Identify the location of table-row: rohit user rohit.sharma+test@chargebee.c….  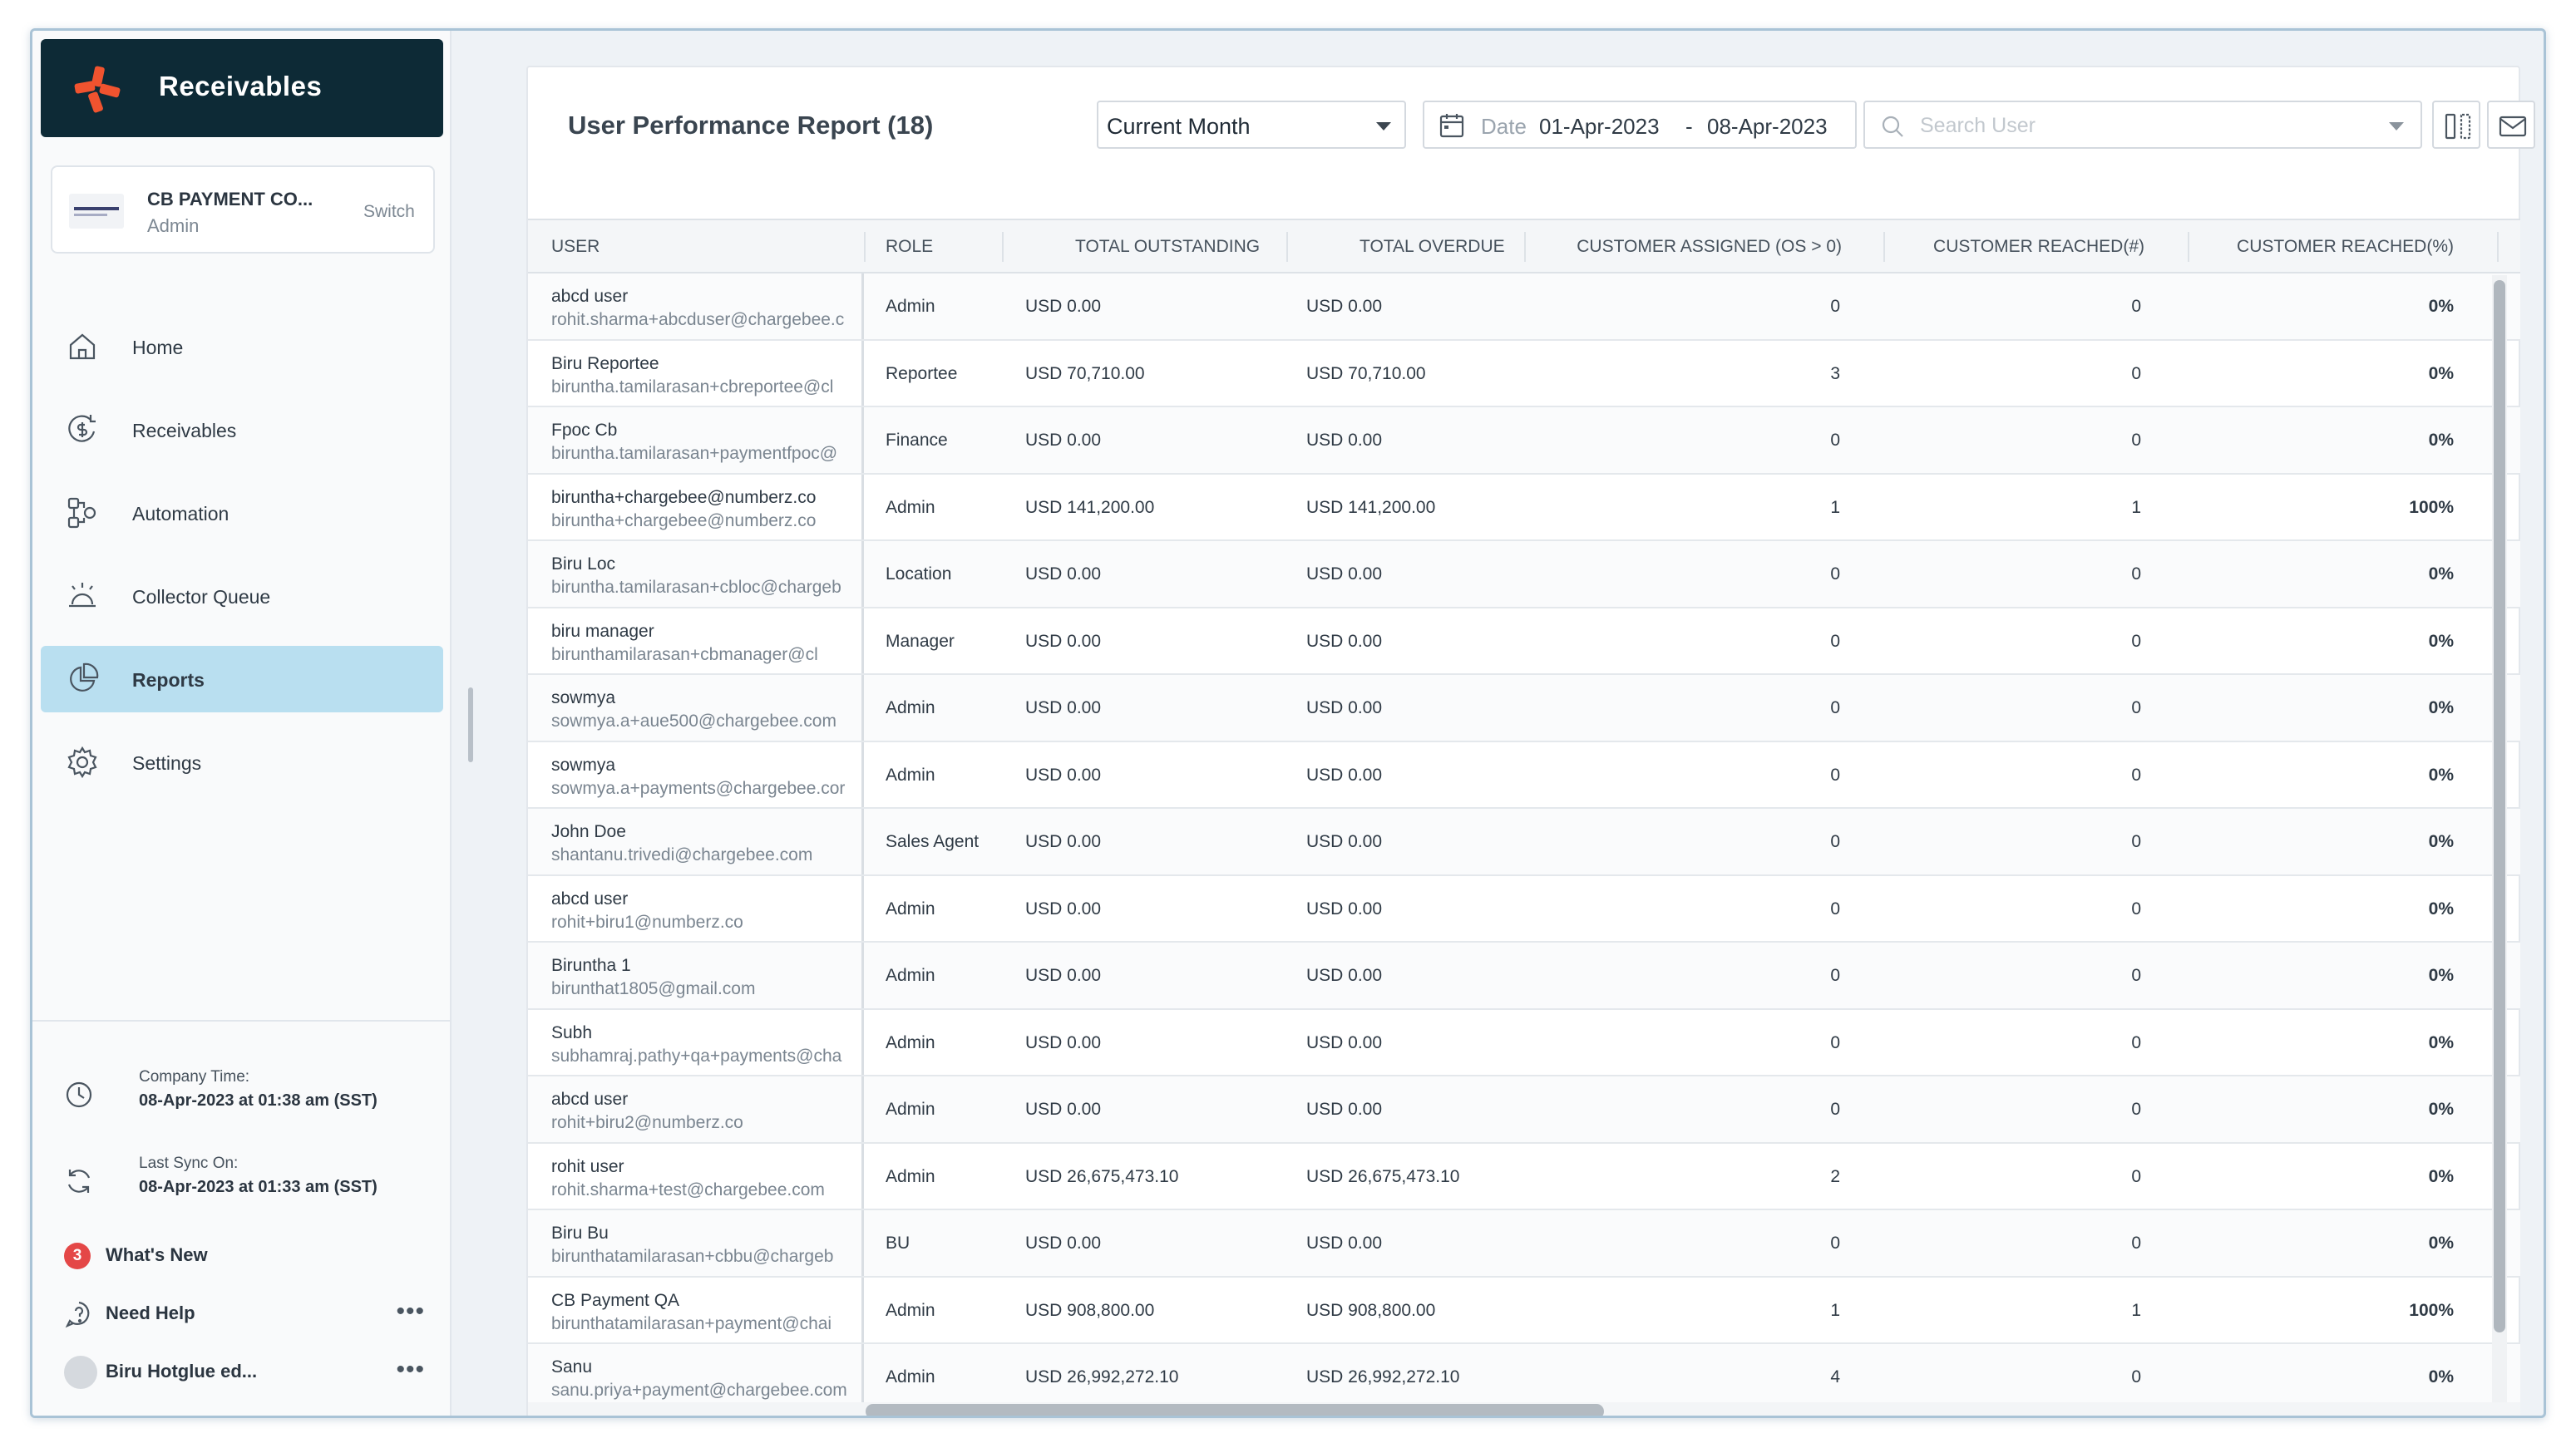
(1524, 1176).